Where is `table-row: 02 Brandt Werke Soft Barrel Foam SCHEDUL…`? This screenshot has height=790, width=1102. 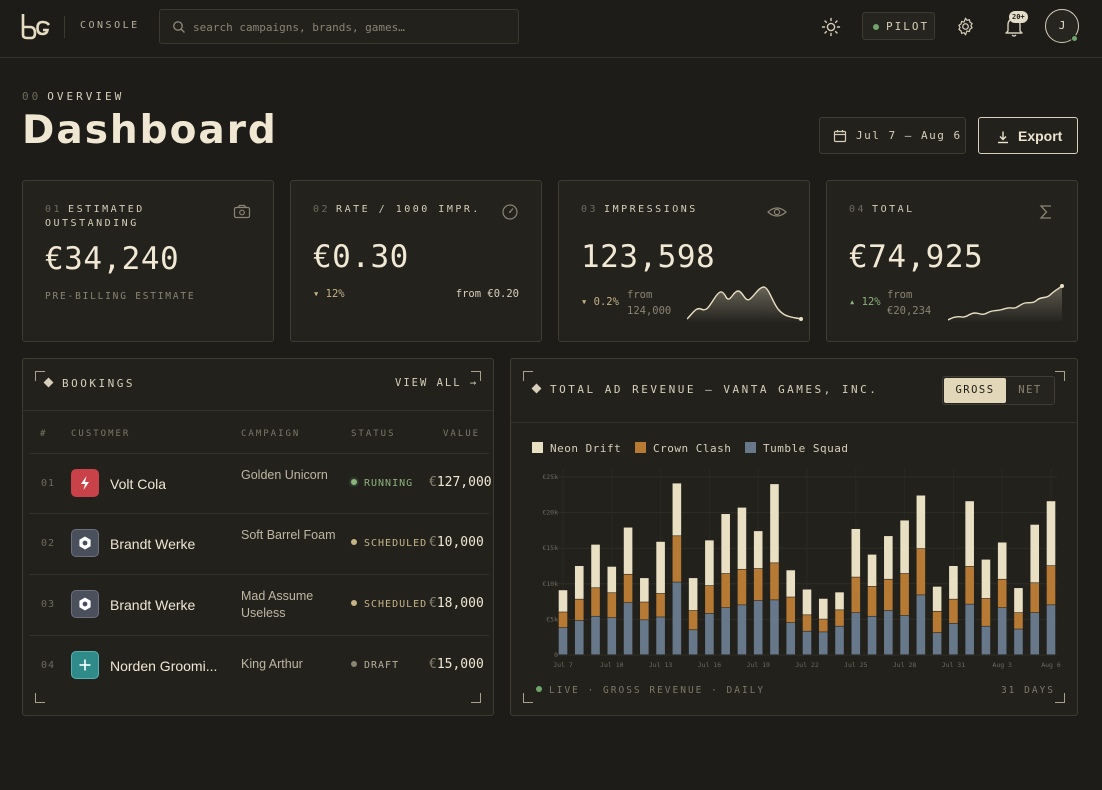
table-row: 02 Brandt Werke Soft Barrel Foam SCHEDUL… is located at coordinates (259, 544).